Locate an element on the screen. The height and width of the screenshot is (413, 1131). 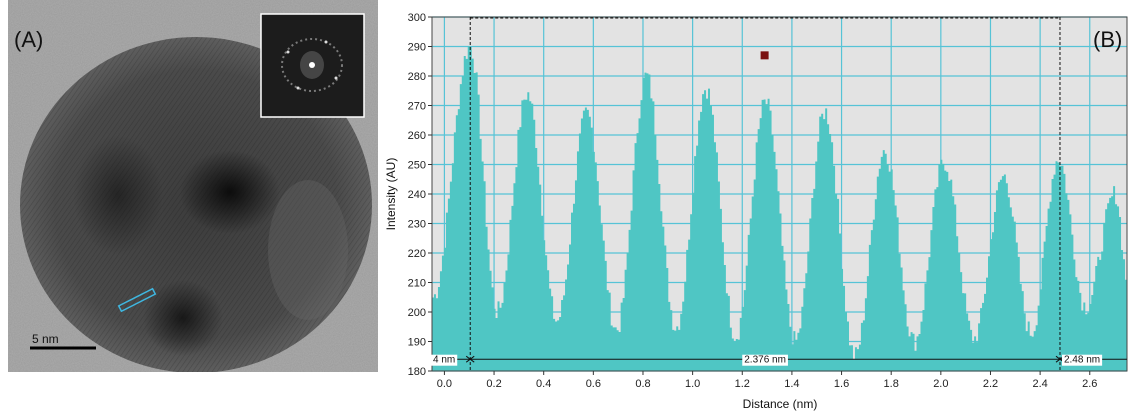
fft-inset is located at coordinates (312, 65).